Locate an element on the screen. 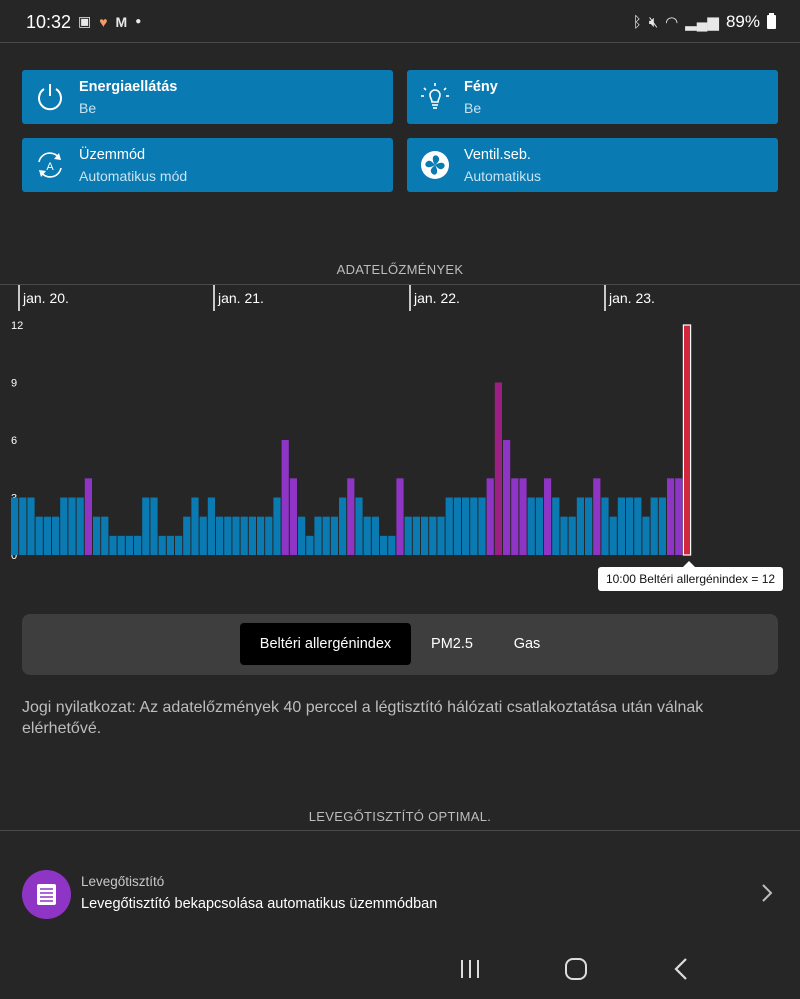 Image resolution: width=800 pixels, height=999 pixels. date-label: jan. 21. is located at coordinates (240, 298).